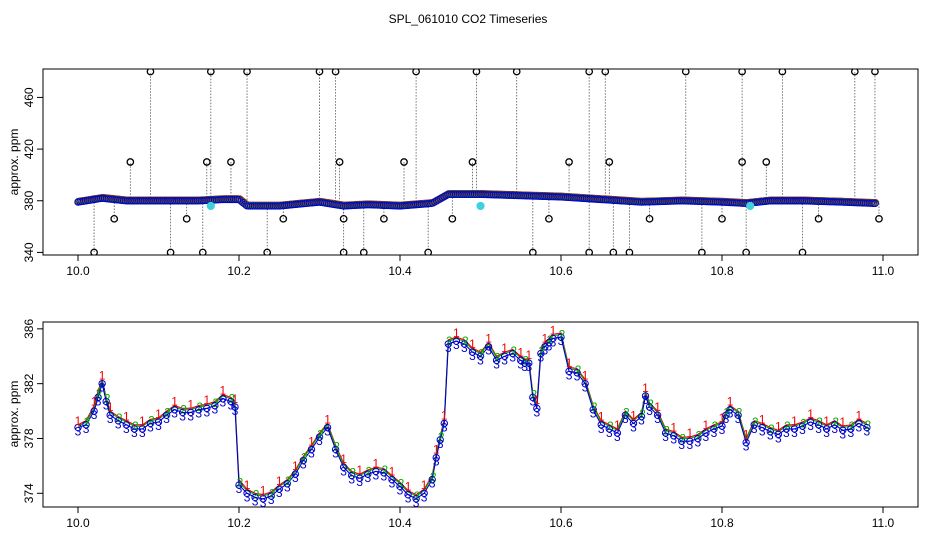  Describe the element at coordinates (29, 329) in the screenshot. I see `y-tick-label: 386` at that location.